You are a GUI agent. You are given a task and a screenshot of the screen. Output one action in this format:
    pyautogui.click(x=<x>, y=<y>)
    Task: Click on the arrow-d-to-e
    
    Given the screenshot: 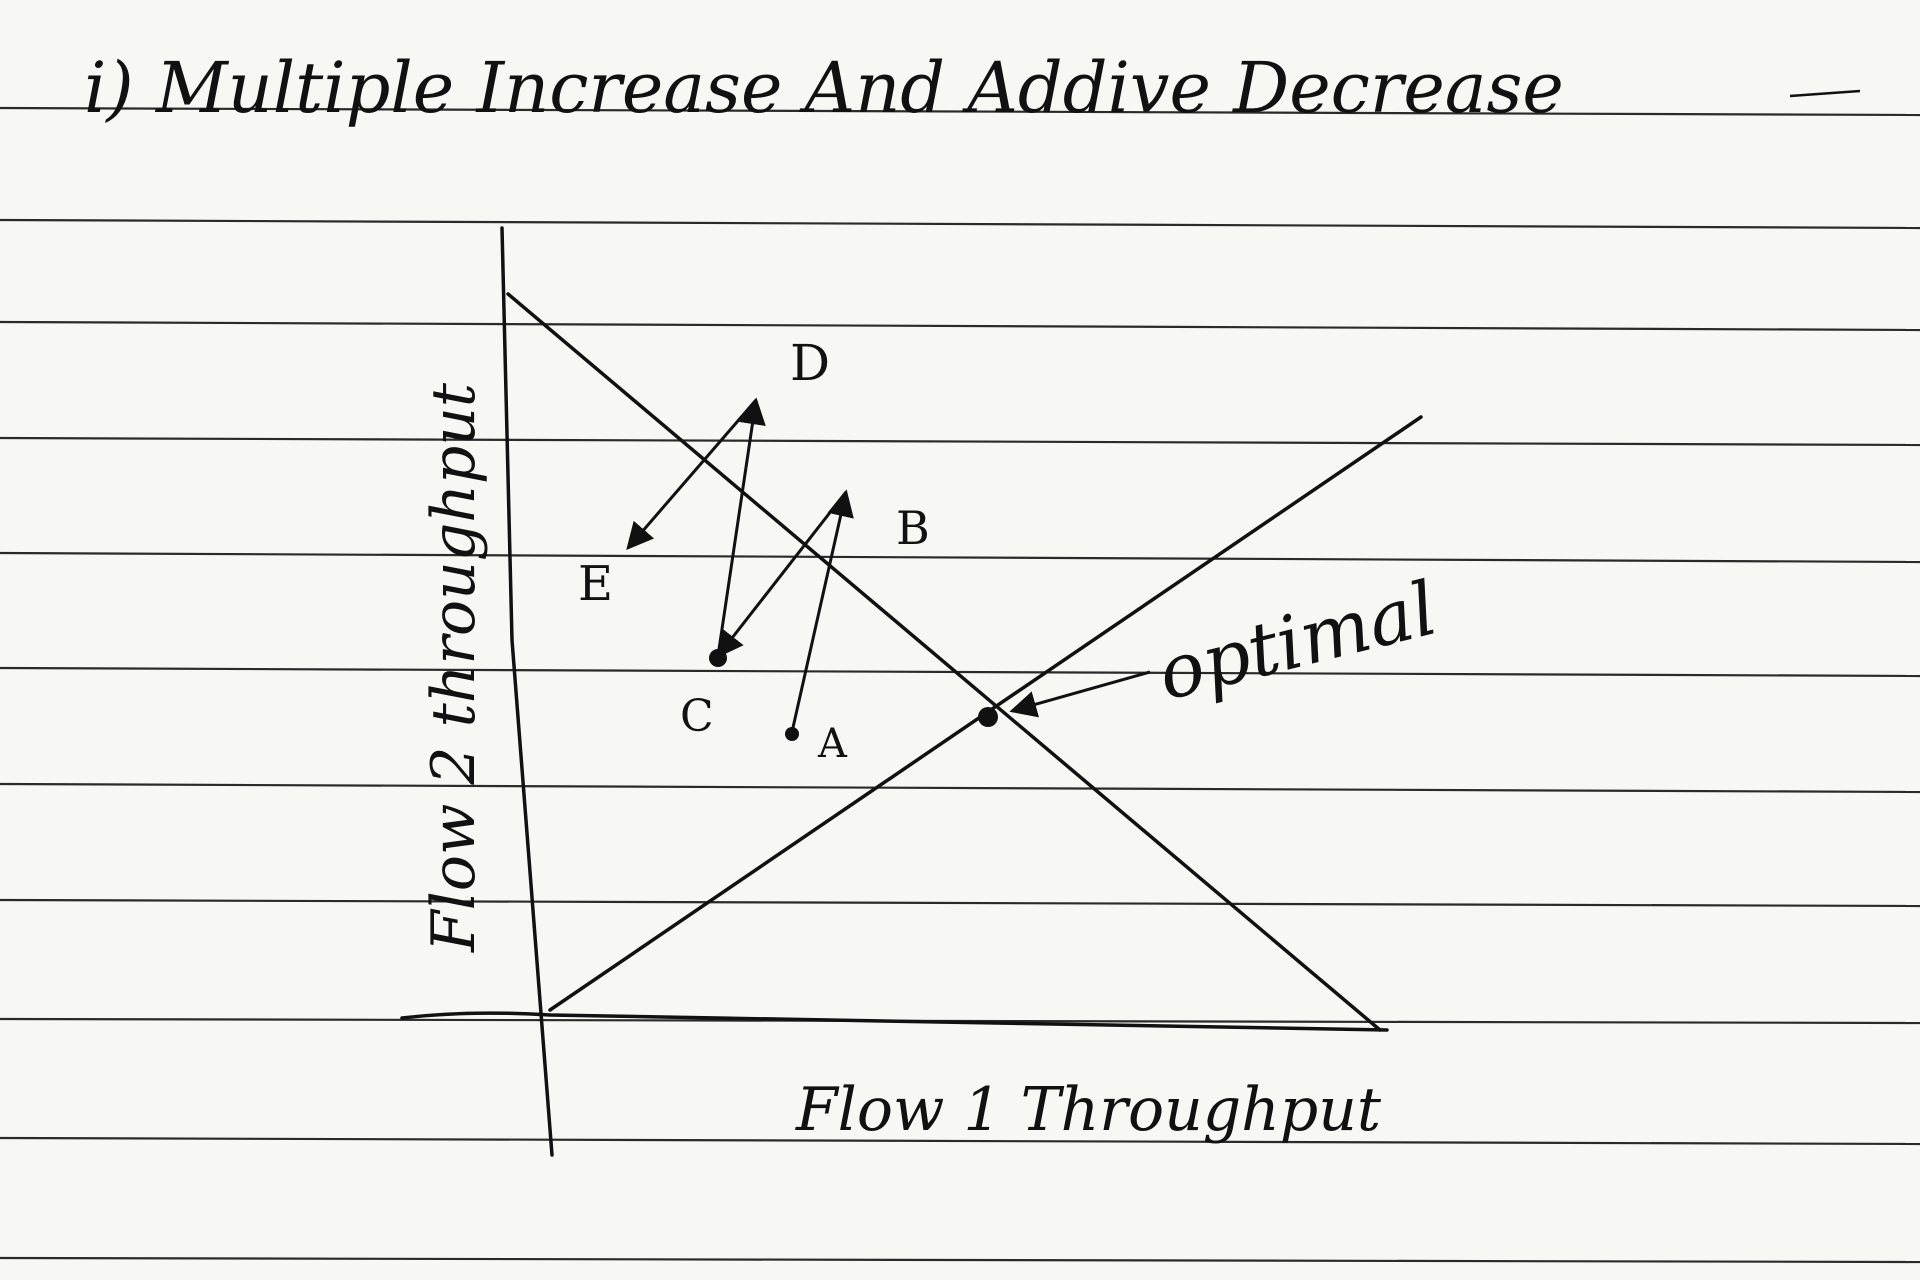 What is the action you would take?
    pyautogui.click(x=692, y=475)
    